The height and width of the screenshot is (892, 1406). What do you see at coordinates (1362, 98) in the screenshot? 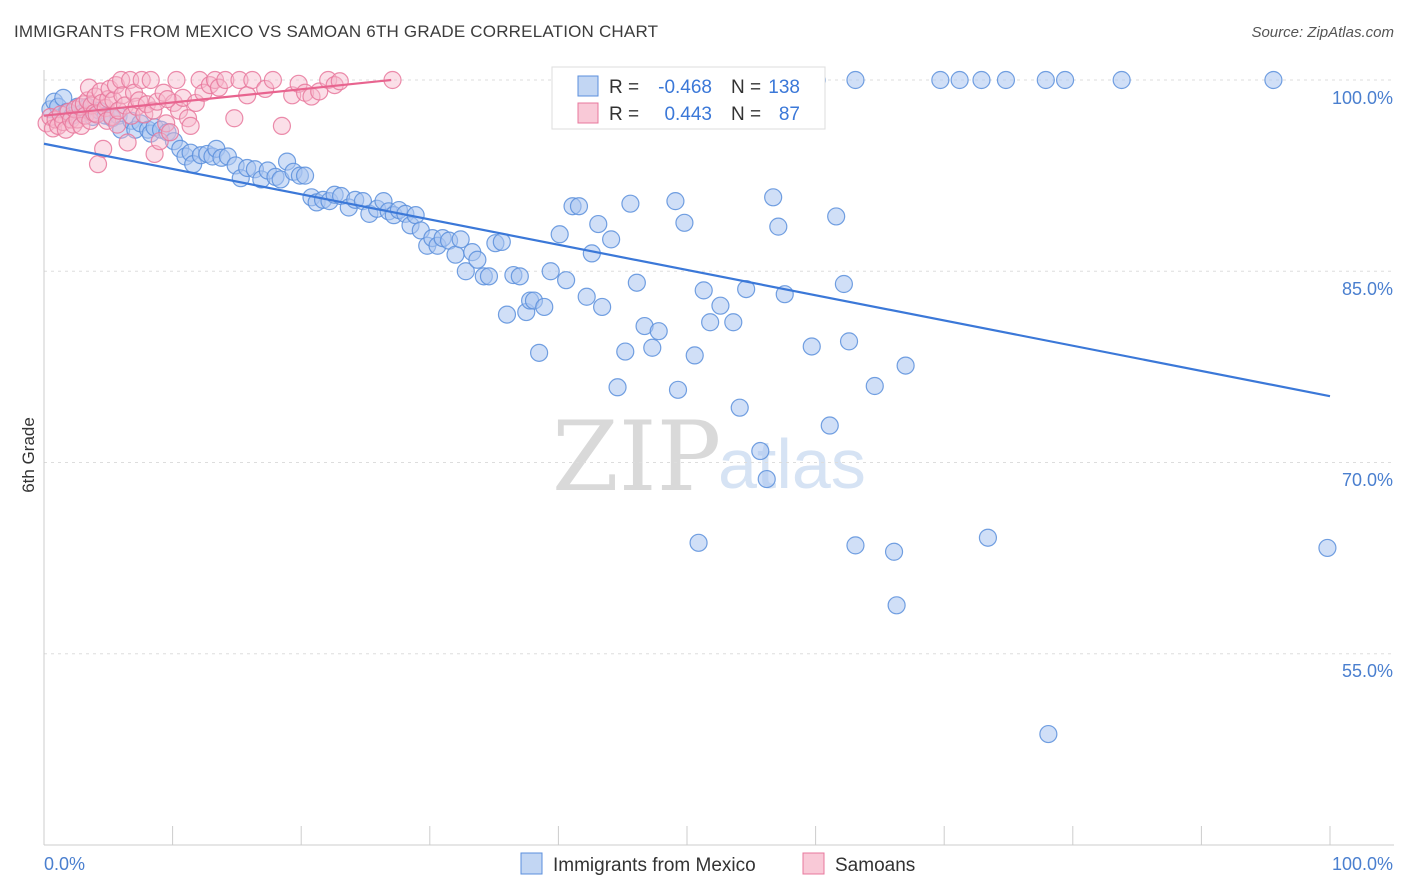
I see `y-tick-label: 100.0%` at bounding box center [1362, 98].